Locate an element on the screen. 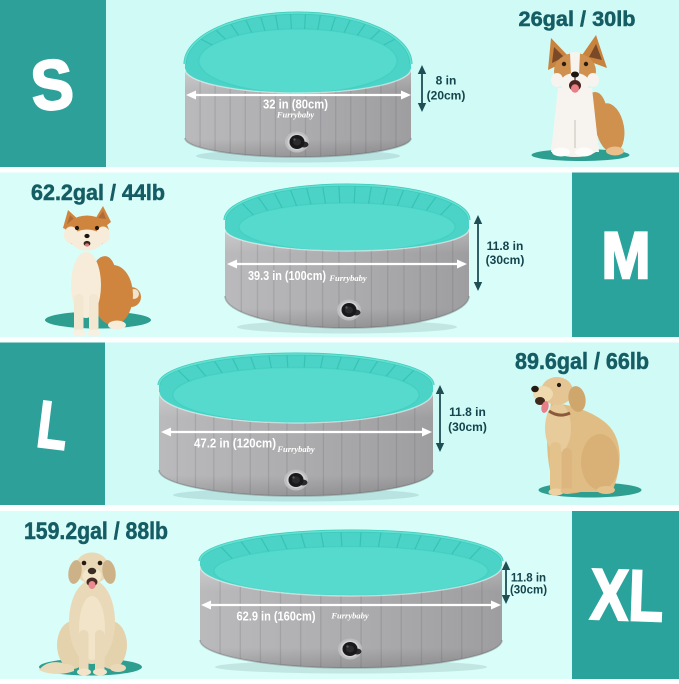 The height and width of the screenshot is (684, 679). svg-text: S is located at coordinates (52, 84).